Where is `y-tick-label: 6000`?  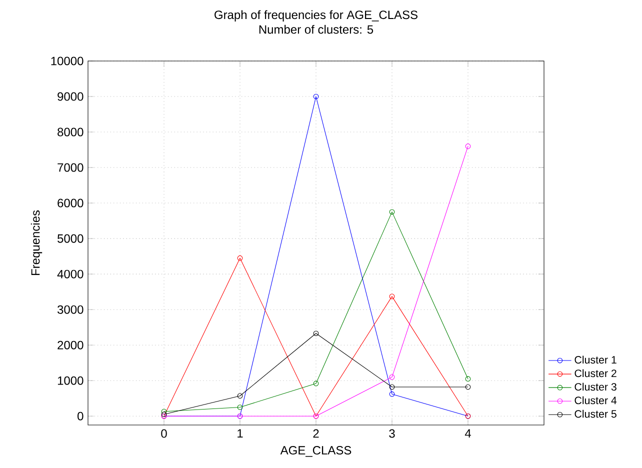
y-tick-label: 6000 is located at coordinates (71, 203).